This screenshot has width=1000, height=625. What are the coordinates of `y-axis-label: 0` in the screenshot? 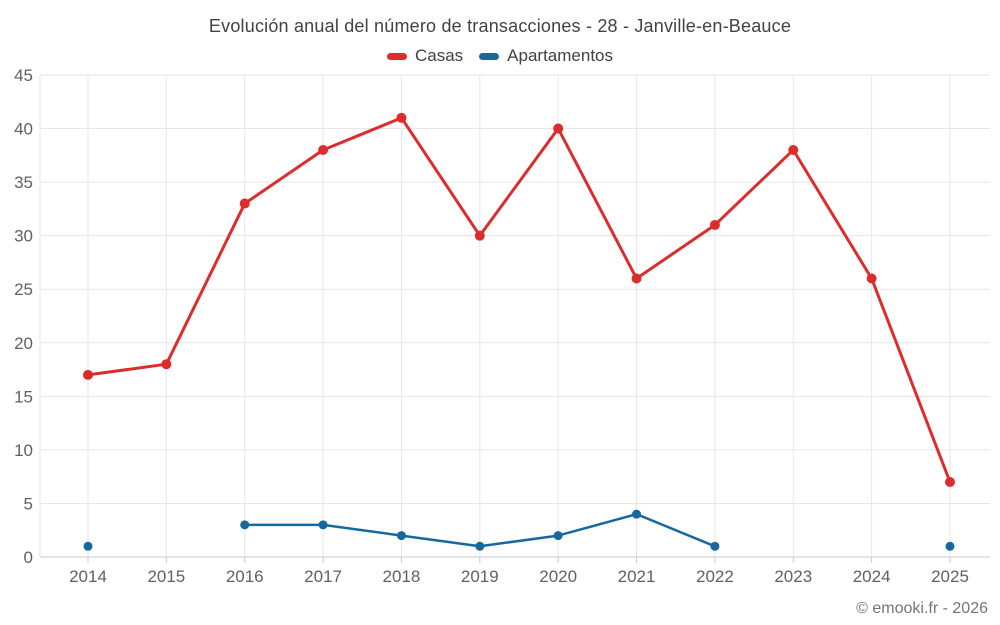 It's located at (28, 557).